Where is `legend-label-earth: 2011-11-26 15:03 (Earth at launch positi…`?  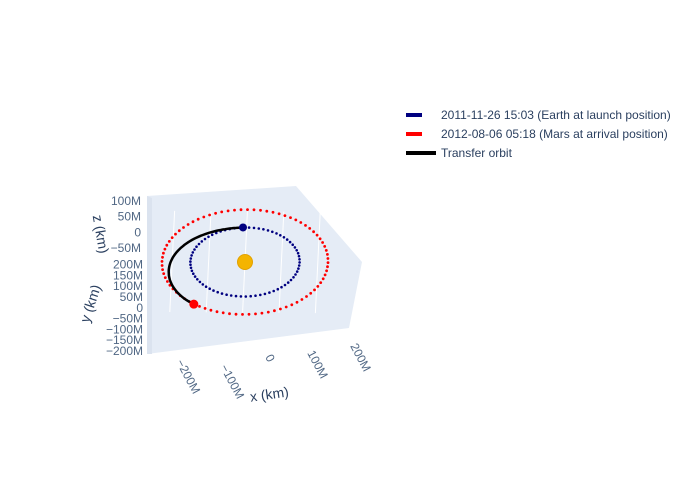
legend-label-earth: 2011-11-26 15:03 (Earth at launch positi… is located at coordinates (556, 115).